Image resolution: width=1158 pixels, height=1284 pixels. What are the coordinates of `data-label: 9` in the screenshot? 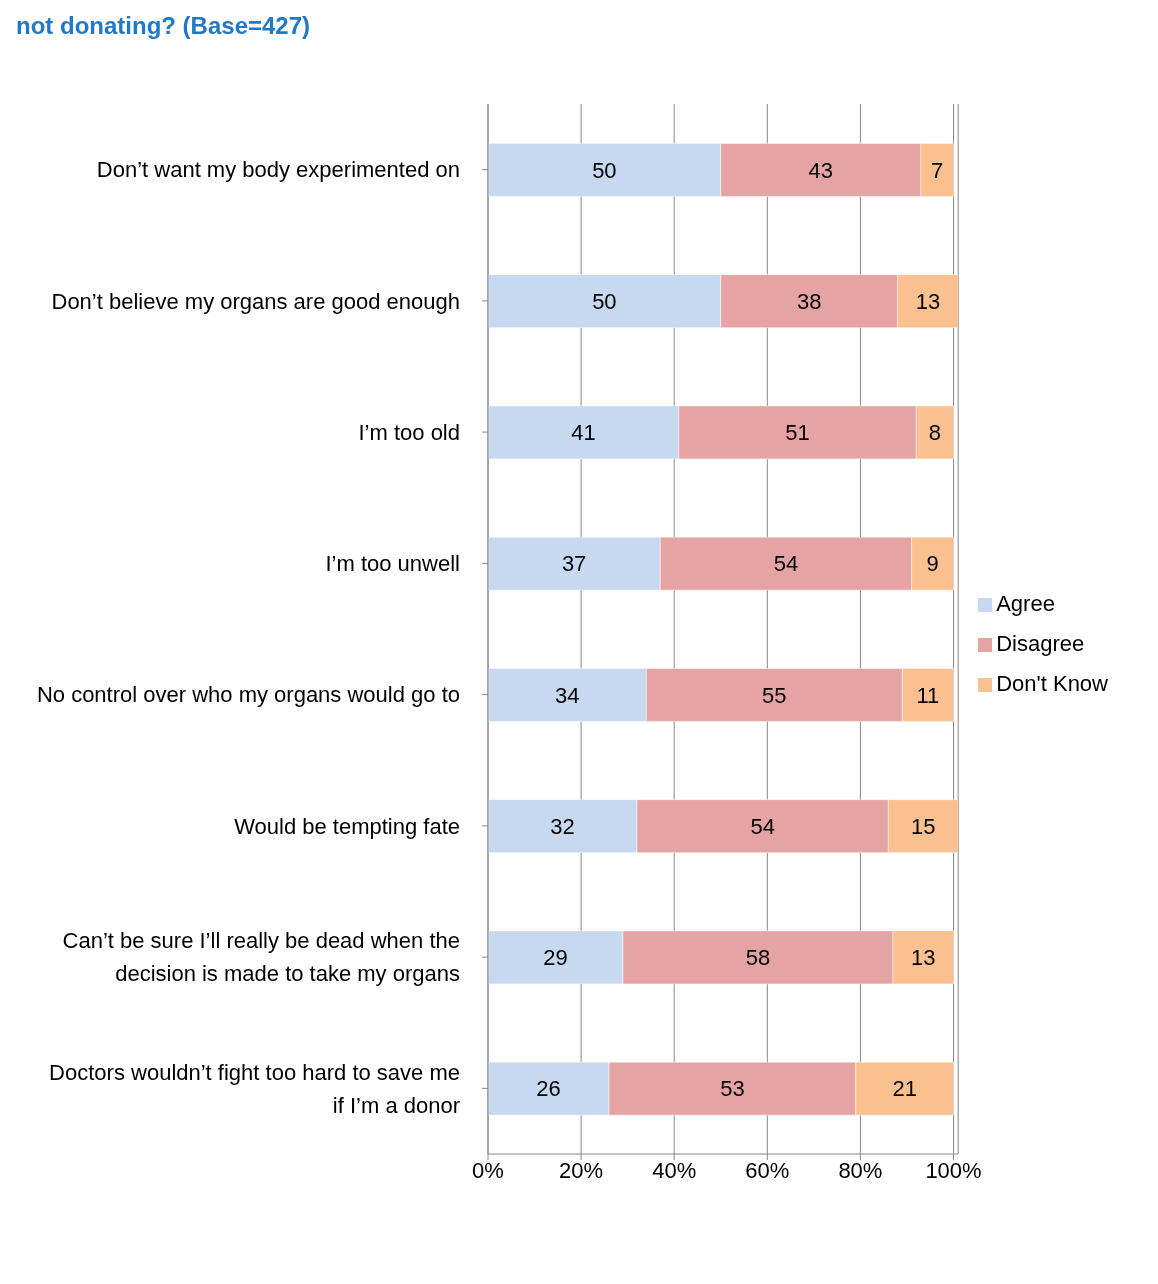 It's located at (932, 564).